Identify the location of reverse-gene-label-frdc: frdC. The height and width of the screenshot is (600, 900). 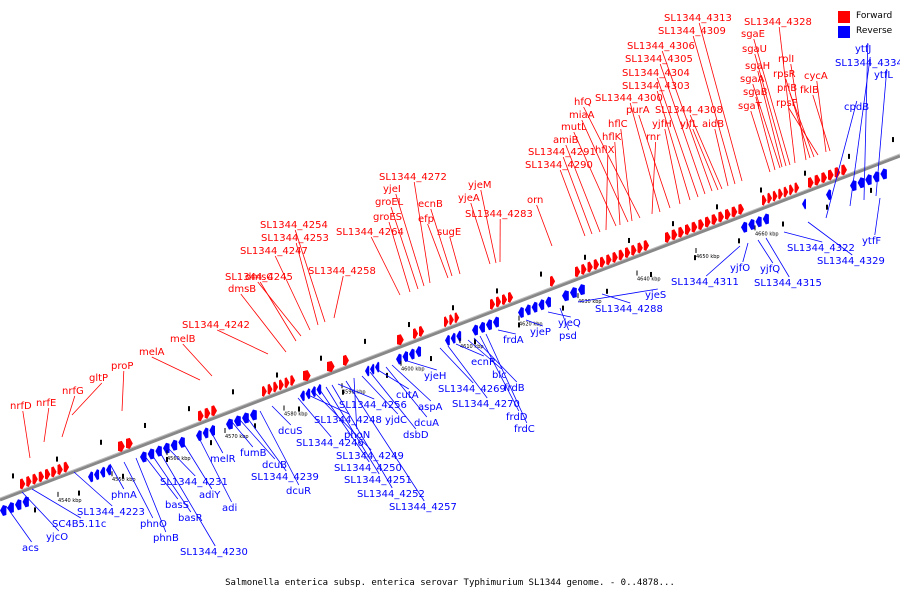
(524, 429).